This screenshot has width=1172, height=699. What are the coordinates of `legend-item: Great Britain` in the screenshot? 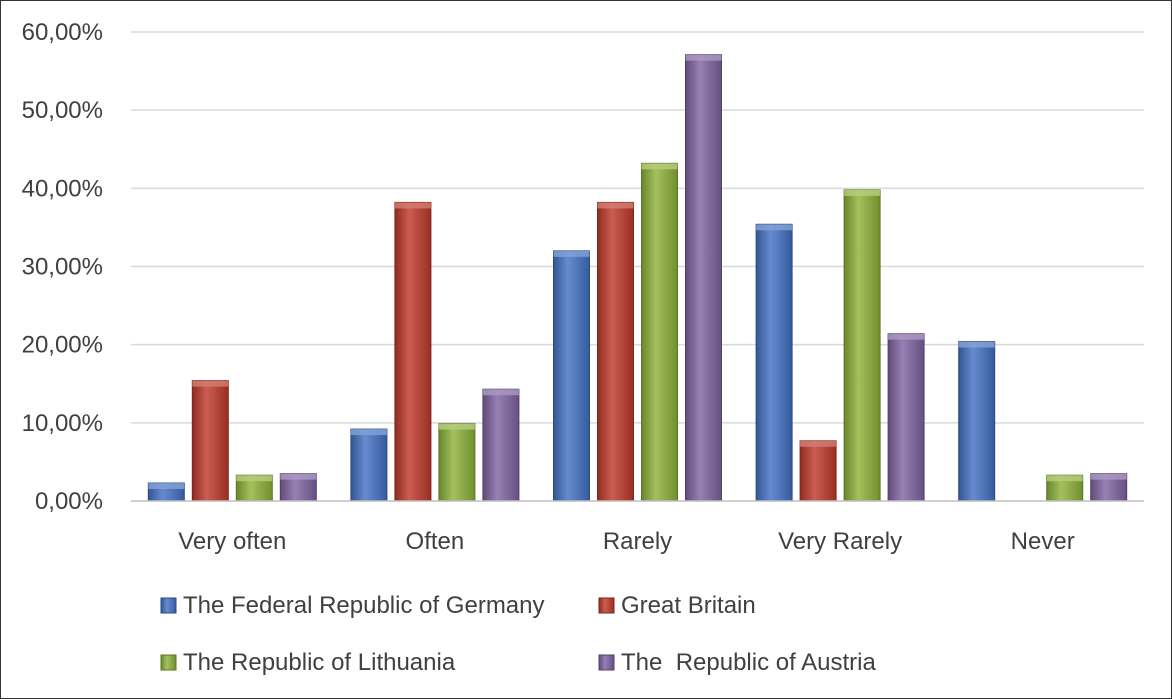 It's located at (677, 605).